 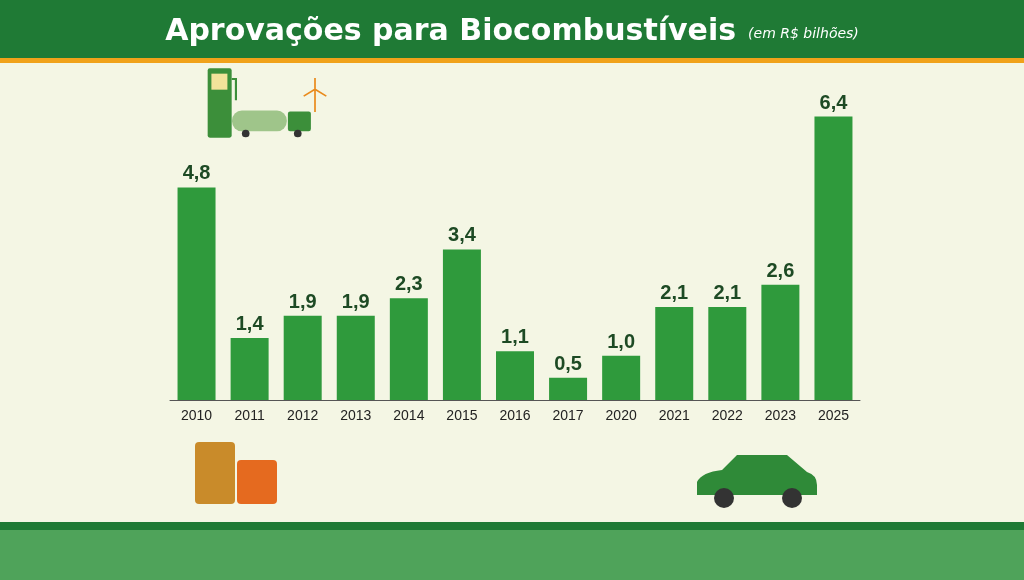 I want to click on data-label: 1,0, so click(x=621, y=340).